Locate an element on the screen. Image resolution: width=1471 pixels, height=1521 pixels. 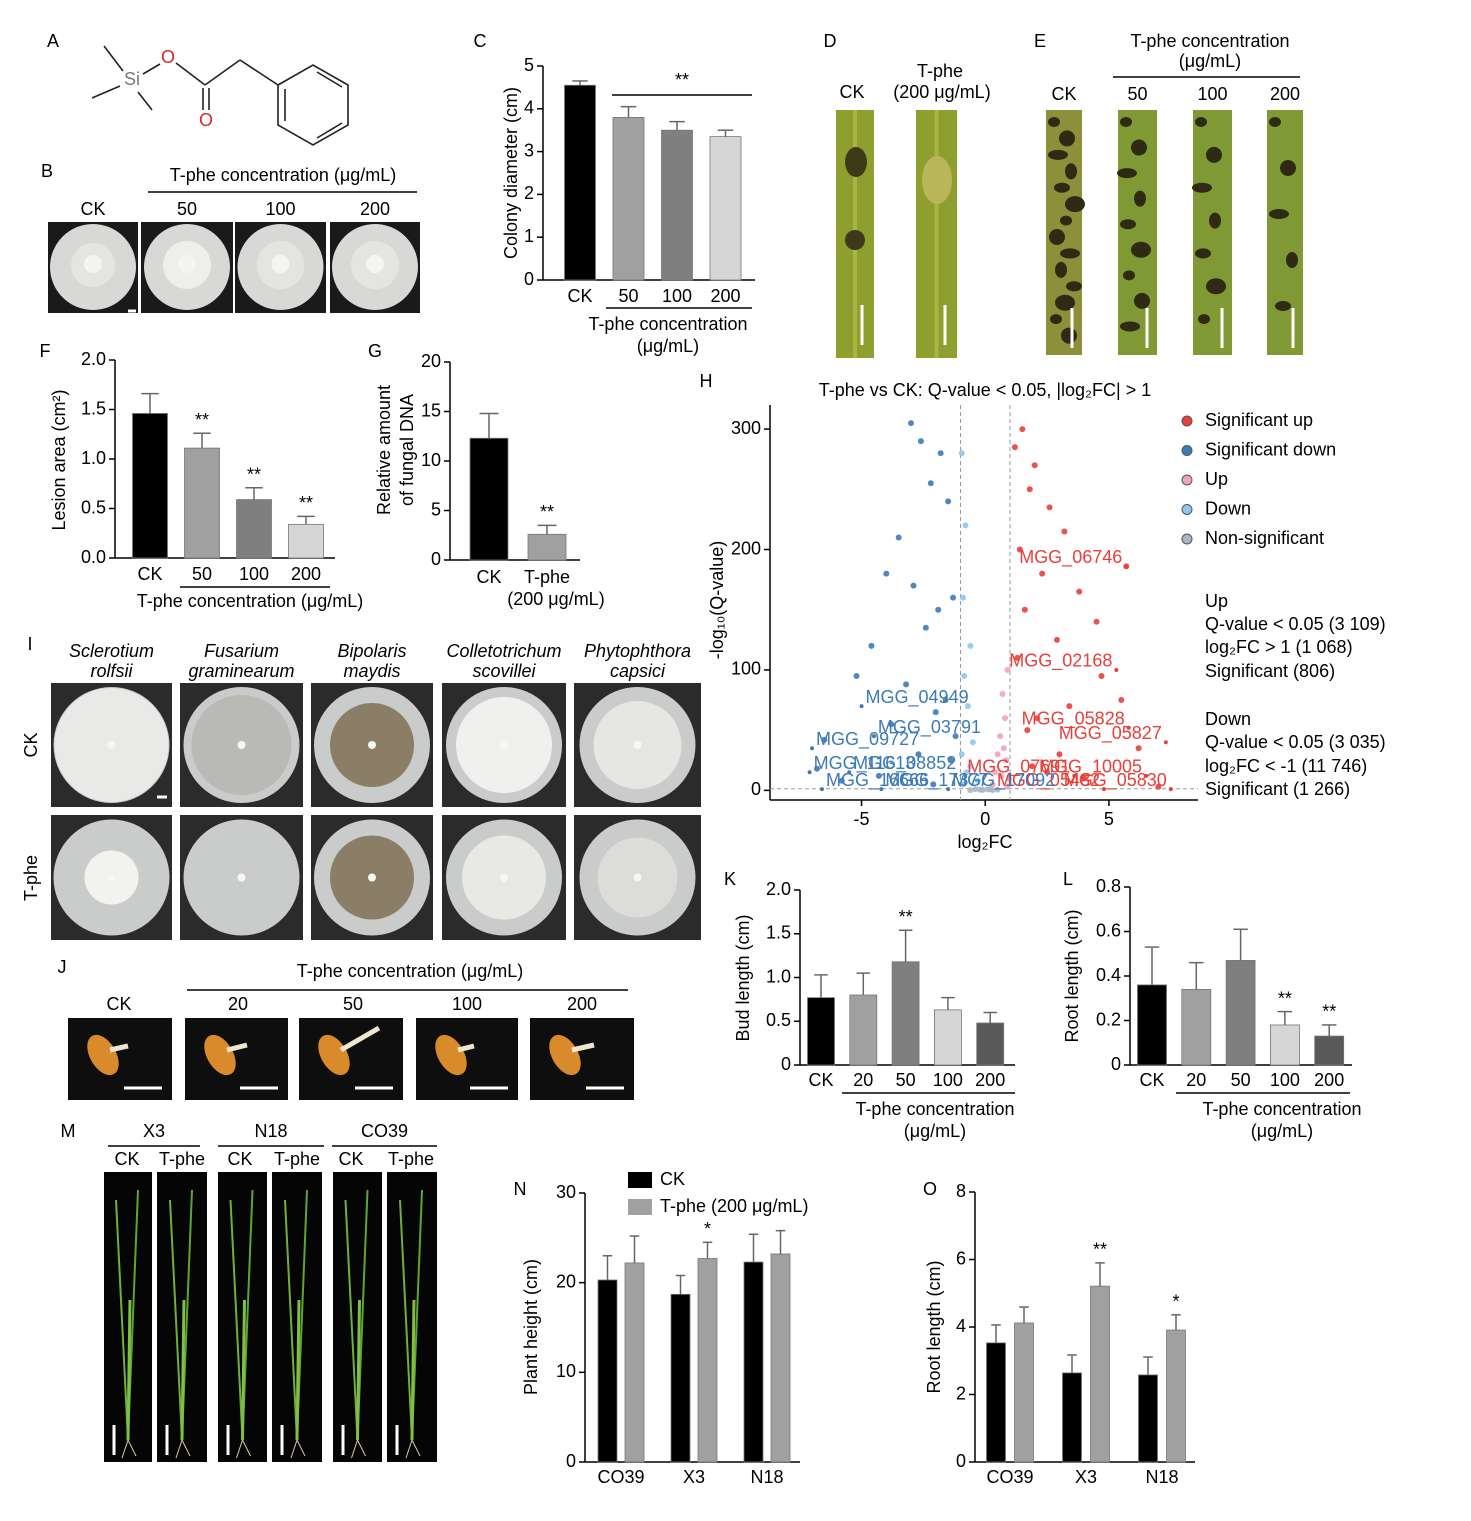
y-axis-label: -log₁₀(Q-value) is located at coordinates (717, 600).